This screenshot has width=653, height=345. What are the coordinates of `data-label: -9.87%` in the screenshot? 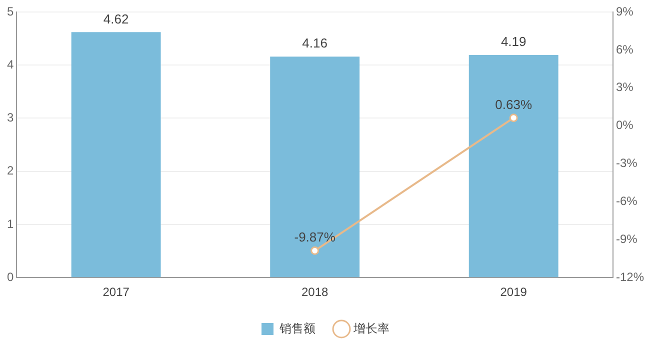 It's located at (315, 237).